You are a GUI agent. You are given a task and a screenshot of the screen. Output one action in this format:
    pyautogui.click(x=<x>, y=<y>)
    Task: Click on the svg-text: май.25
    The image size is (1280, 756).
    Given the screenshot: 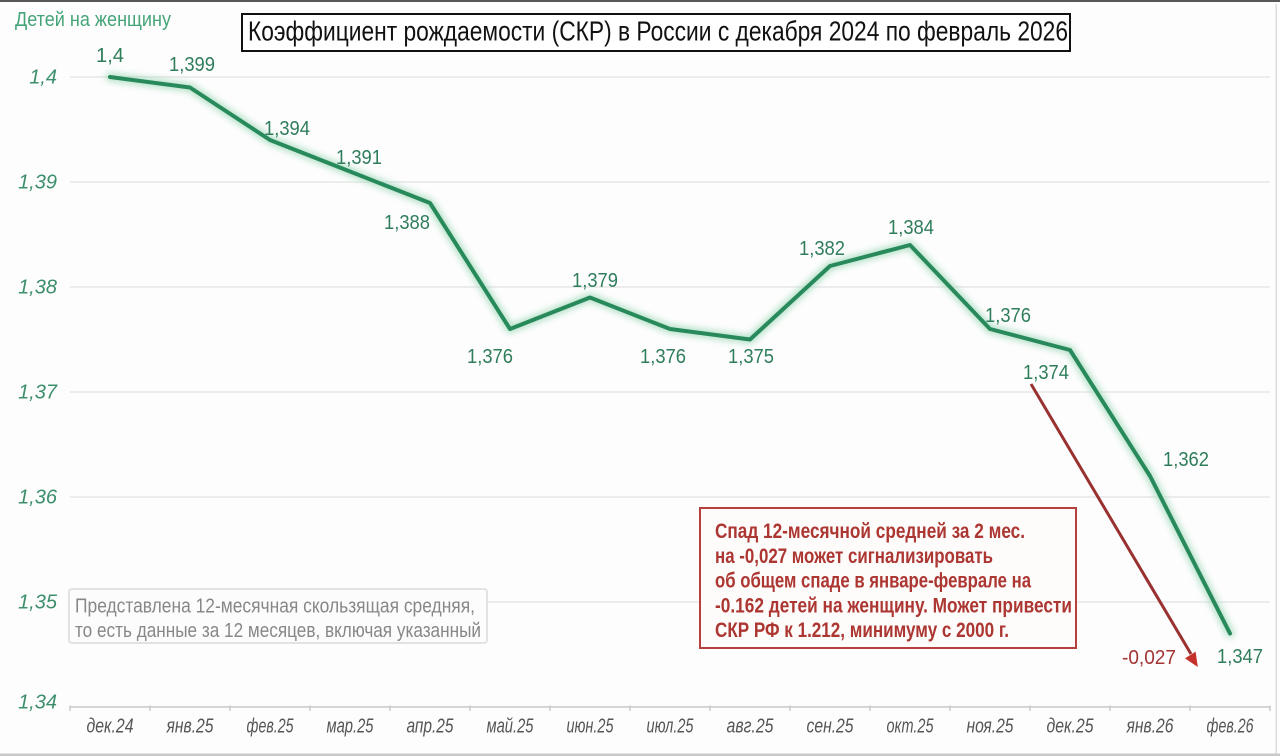 What is the action you would take?
    pyautogui.click(x=511, y=727)
    